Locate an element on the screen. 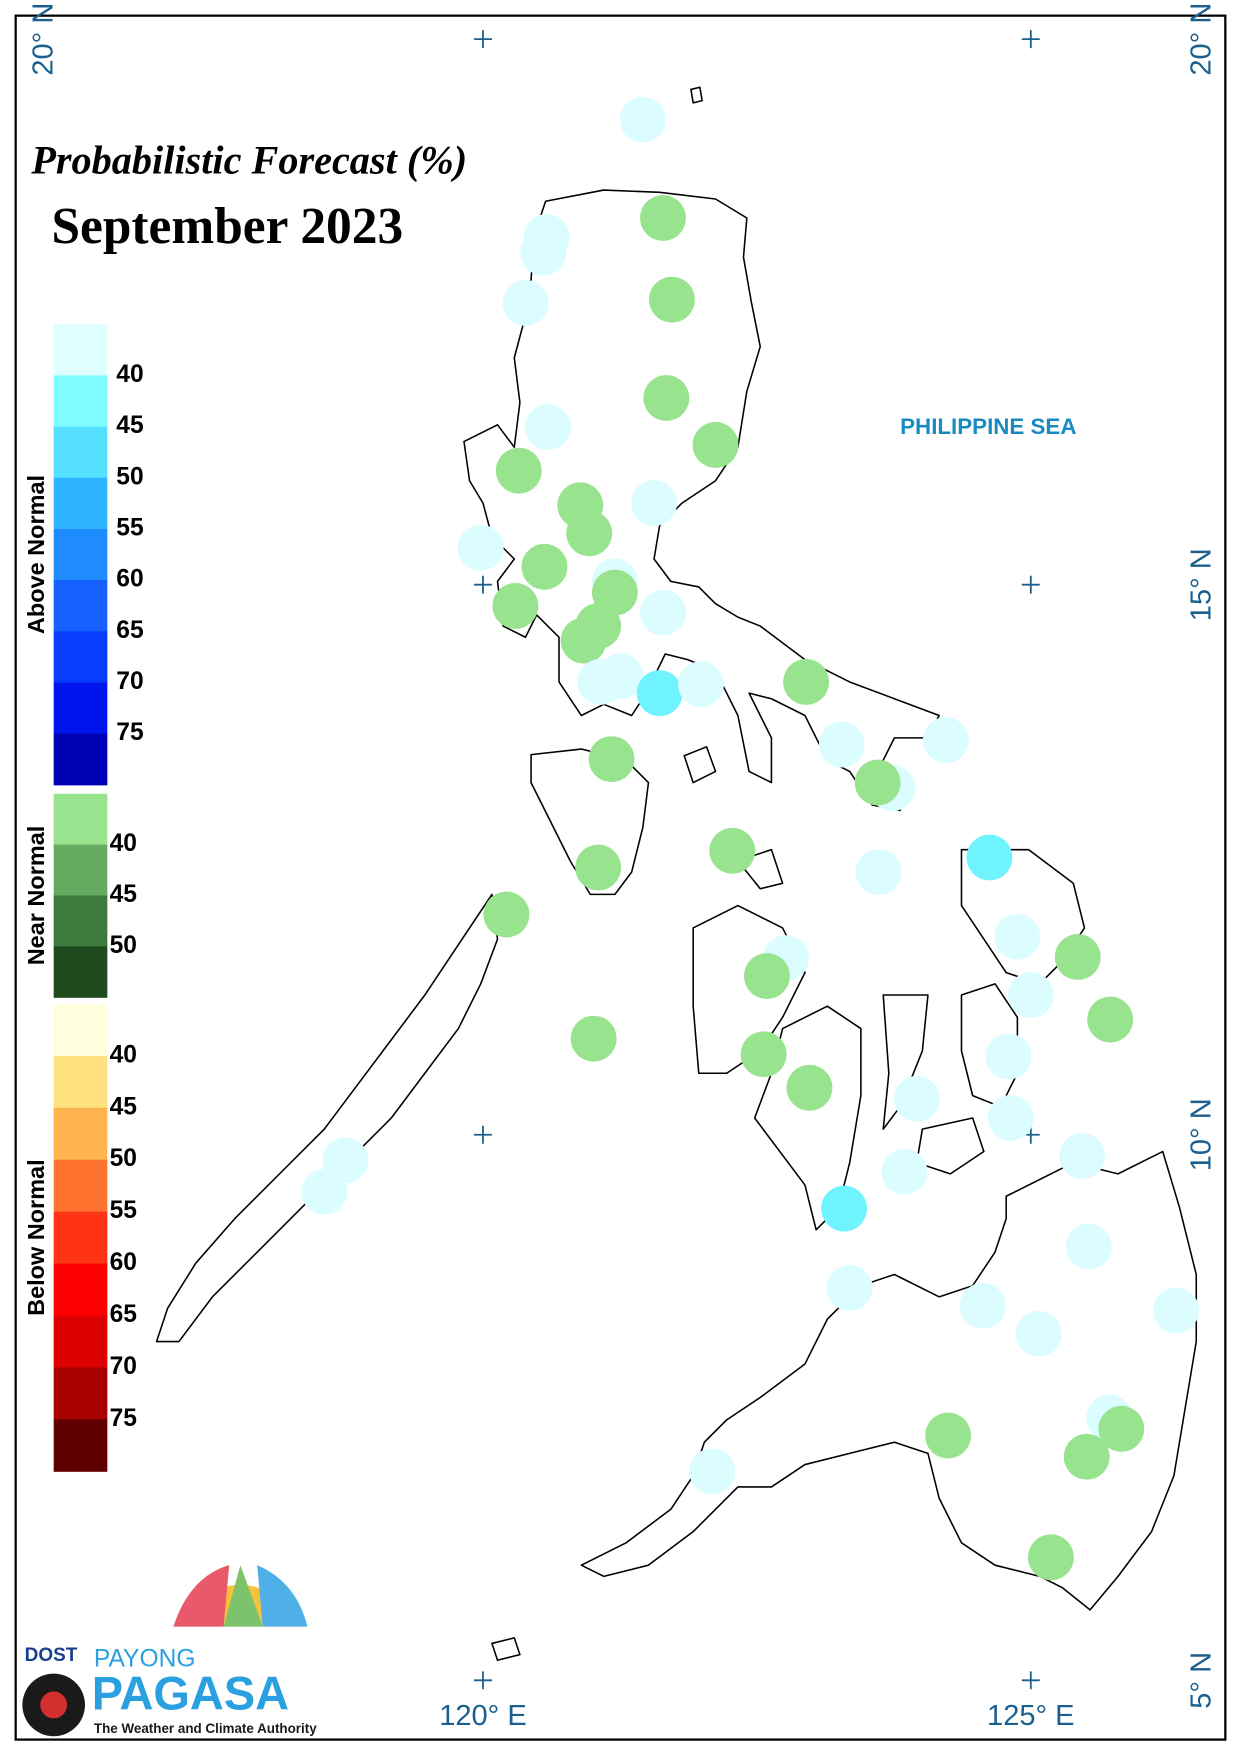  map-title: Probabilistic Forecast (%) is located at coordinates (248, 160).